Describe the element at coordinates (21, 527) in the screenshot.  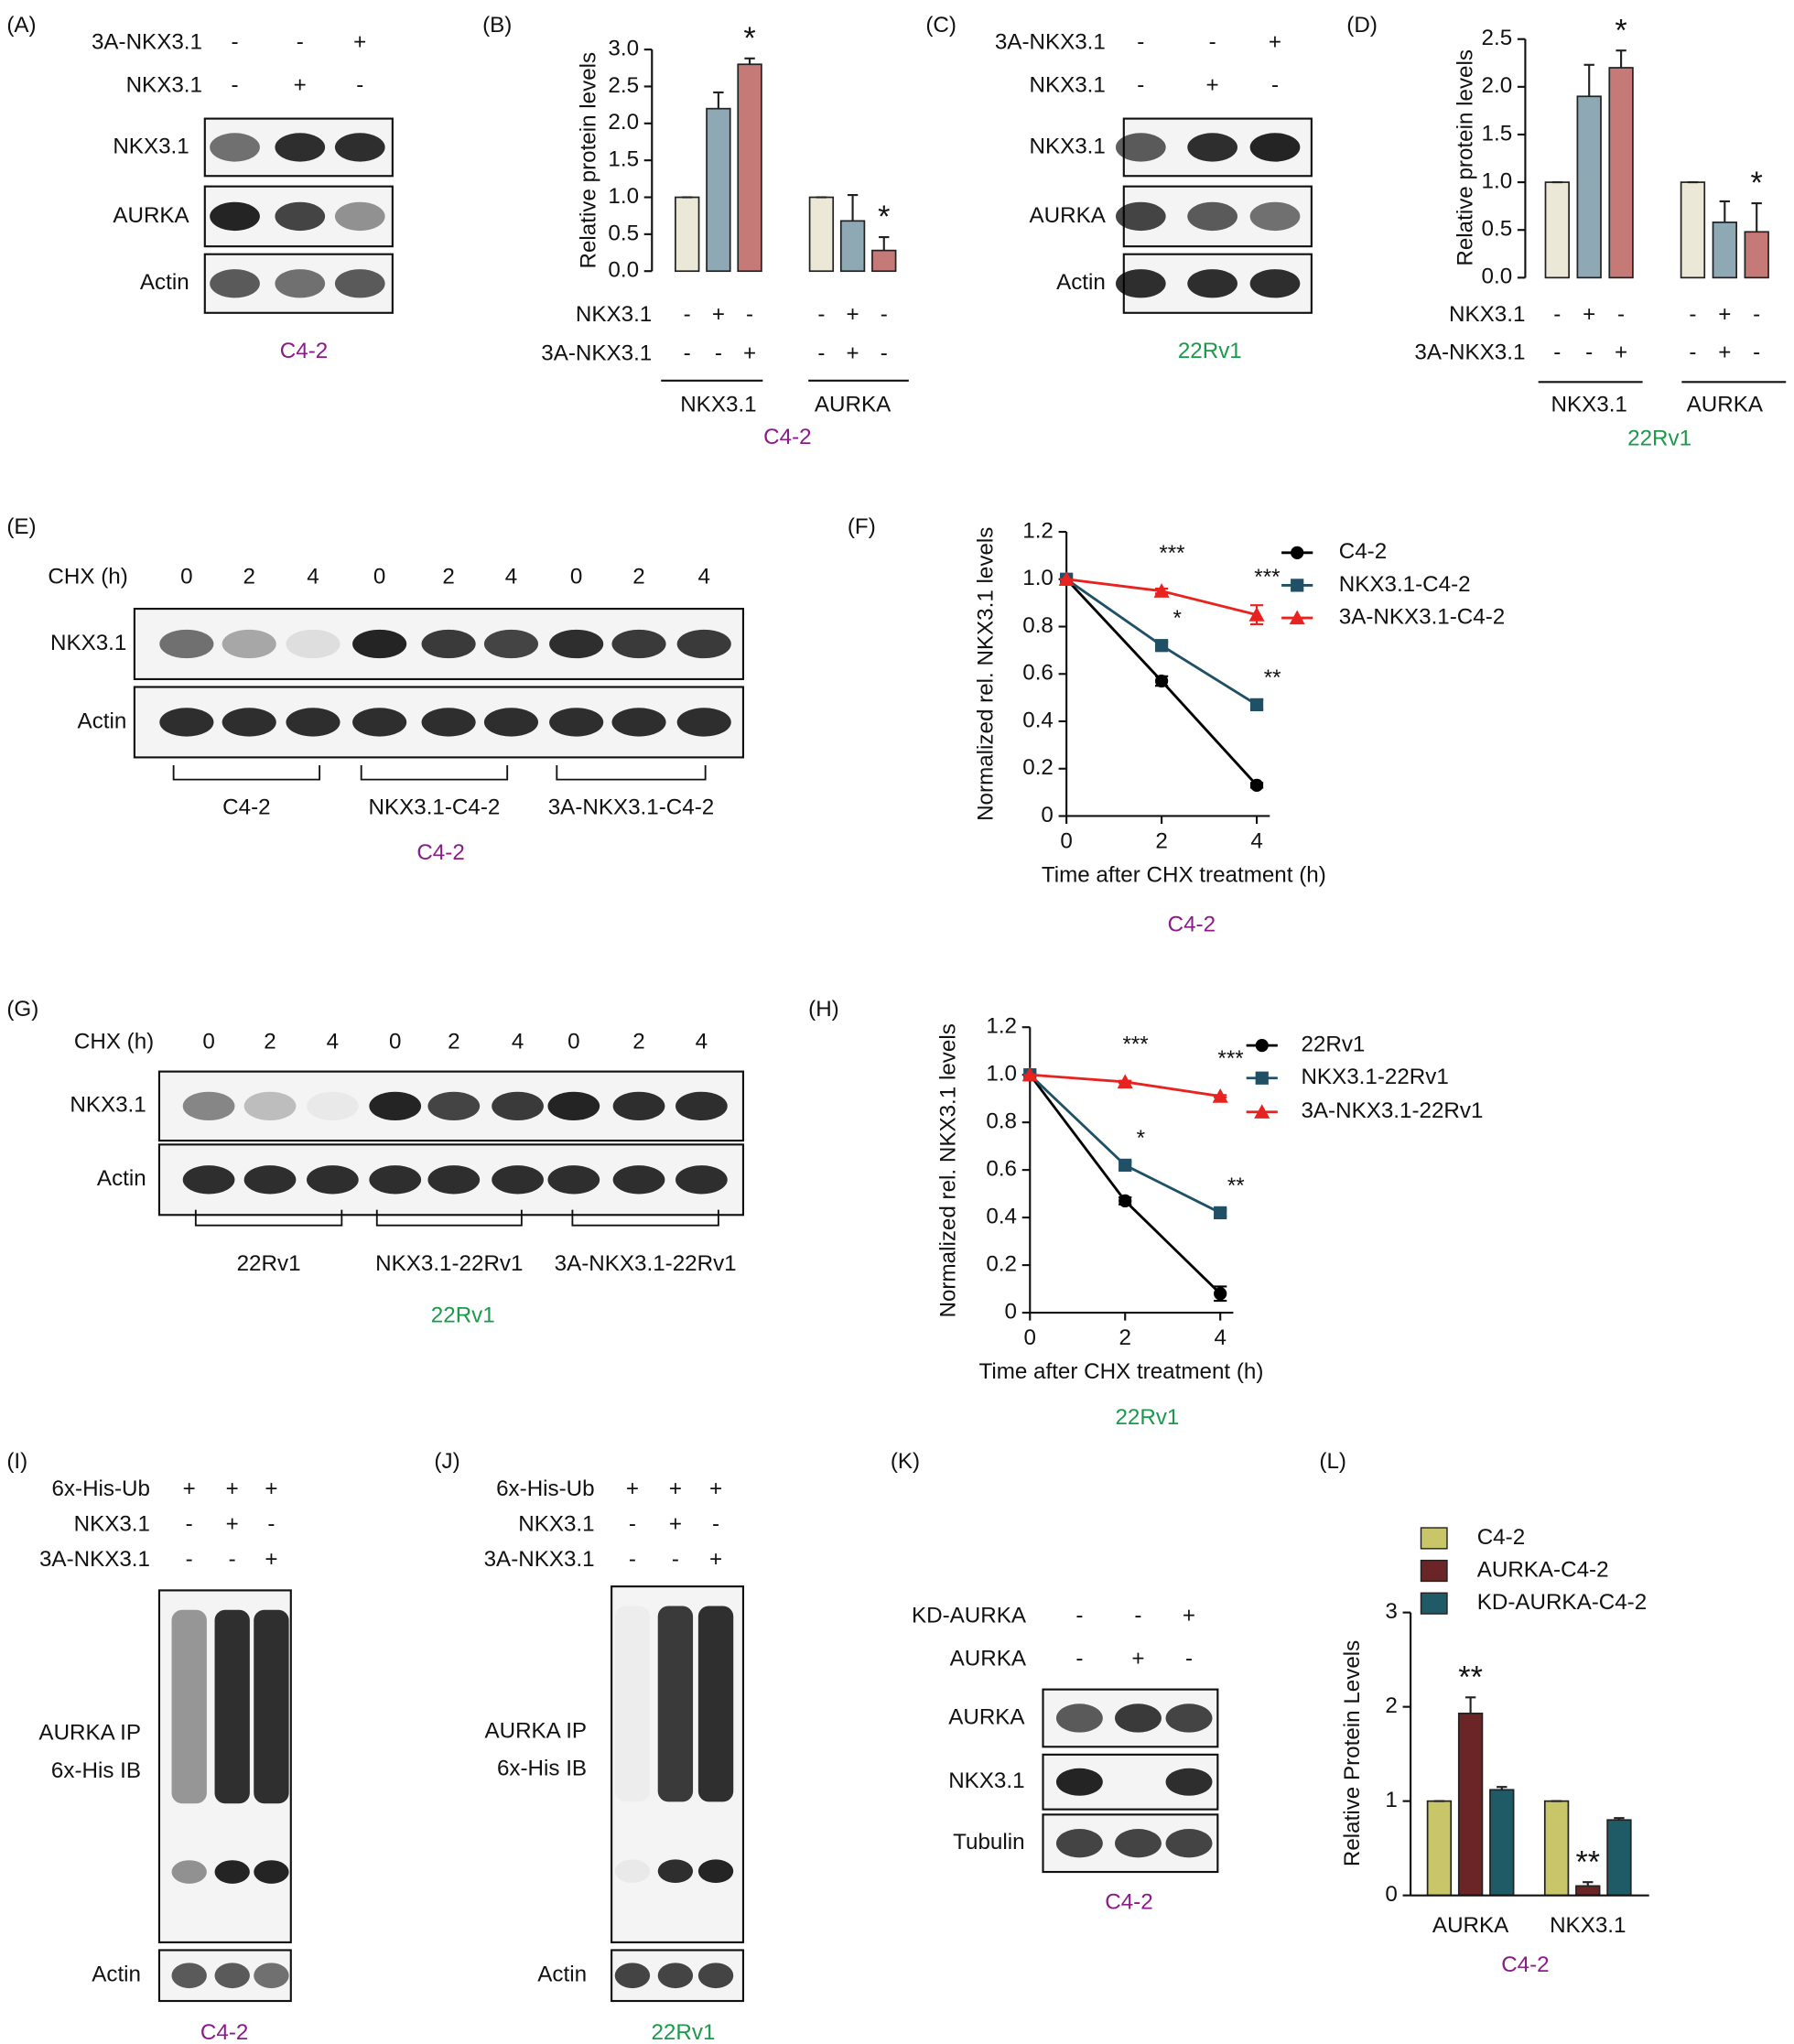
I see `panel-label: (E)` at that location.